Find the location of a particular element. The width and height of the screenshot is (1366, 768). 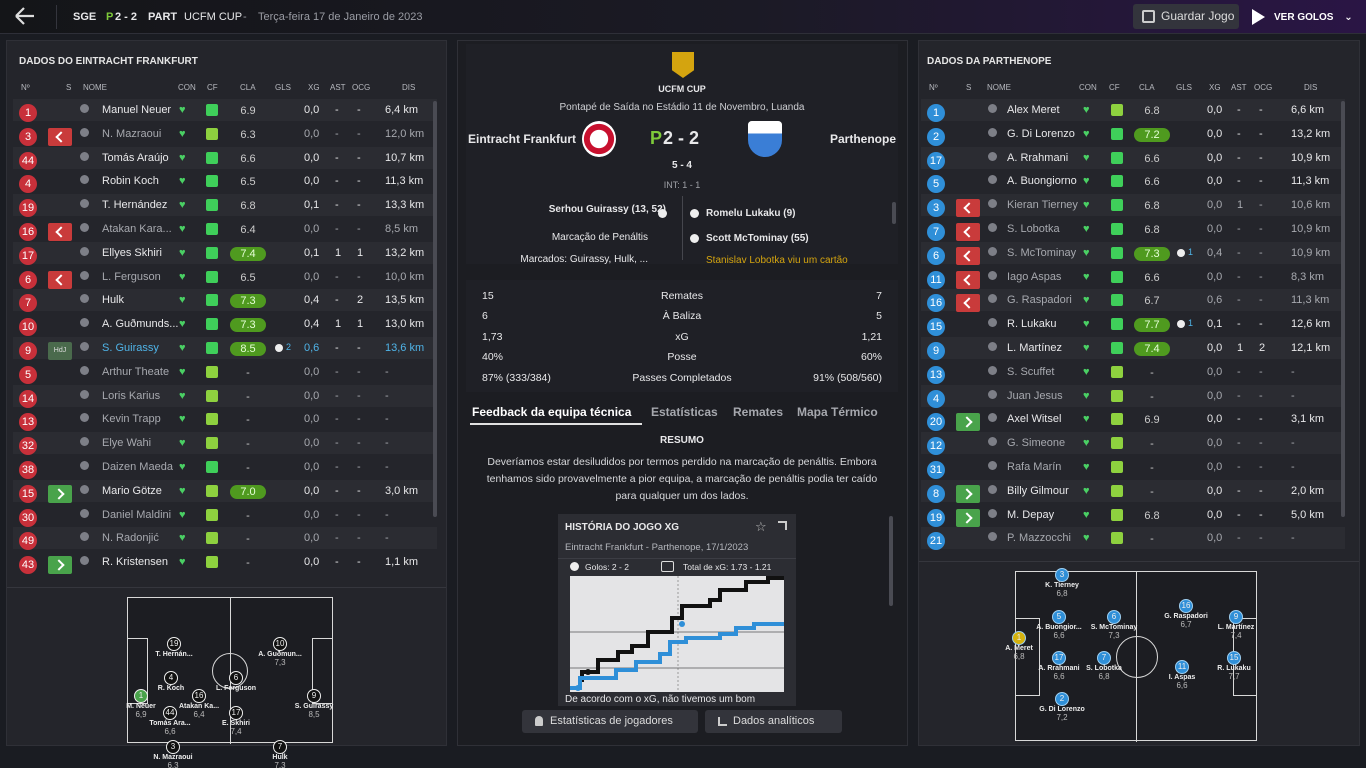

player-row: 16 G. Raspadori ♥ 6.7 0,6 - - 11,3 km is located at coordinates (1133, 301).